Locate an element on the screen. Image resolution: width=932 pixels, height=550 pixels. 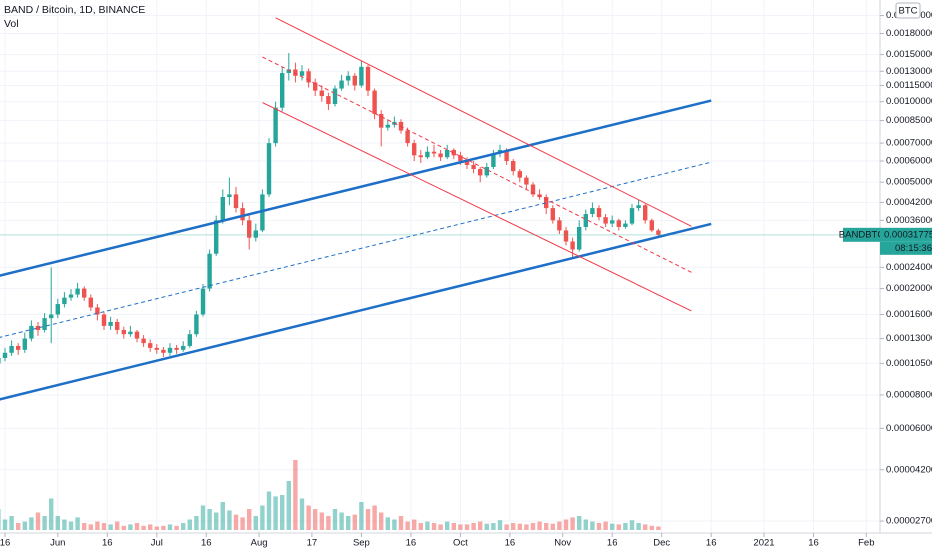
chart-title: BAND / Bitcoin, 1D, BINANCE is located at coordinates (74, 10).